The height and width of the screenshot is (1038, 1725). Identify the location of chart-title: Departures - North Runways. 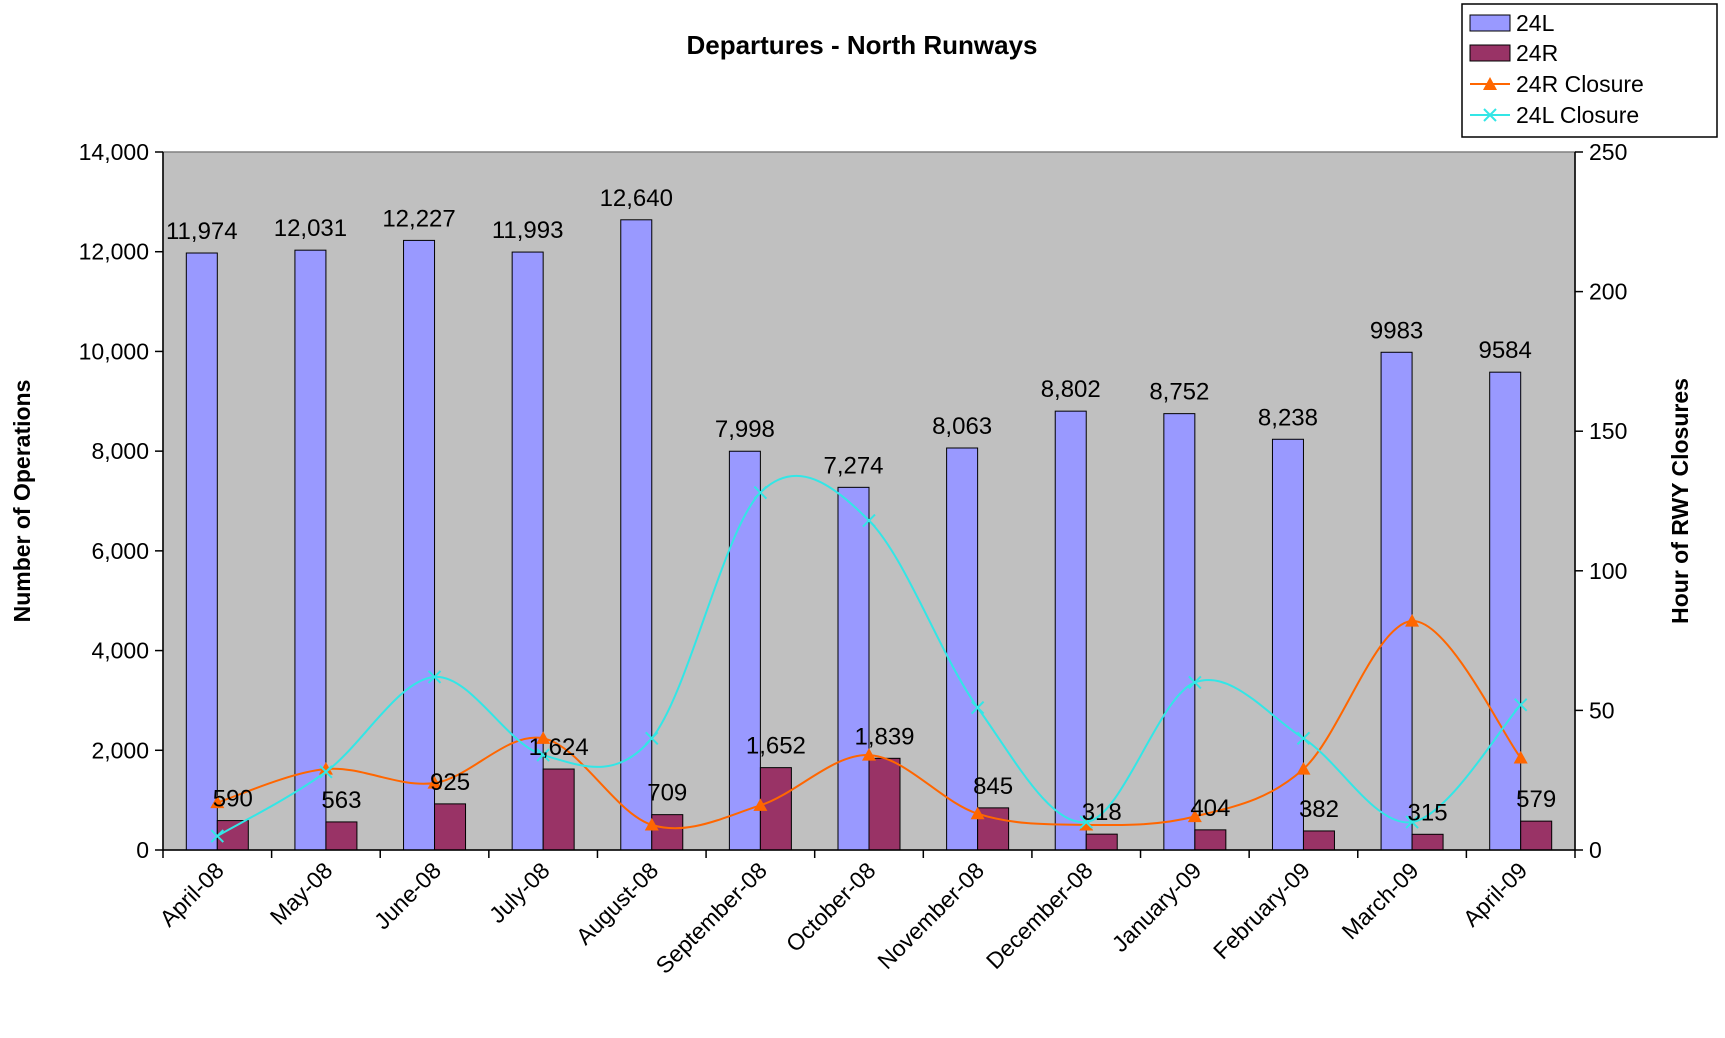
(861, 45).